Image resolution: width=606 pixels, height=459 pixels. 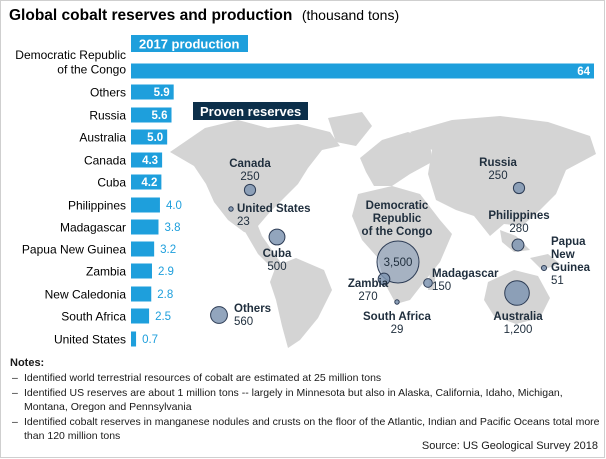 I want to click on category-label: United States, so click(x=90, y=340).